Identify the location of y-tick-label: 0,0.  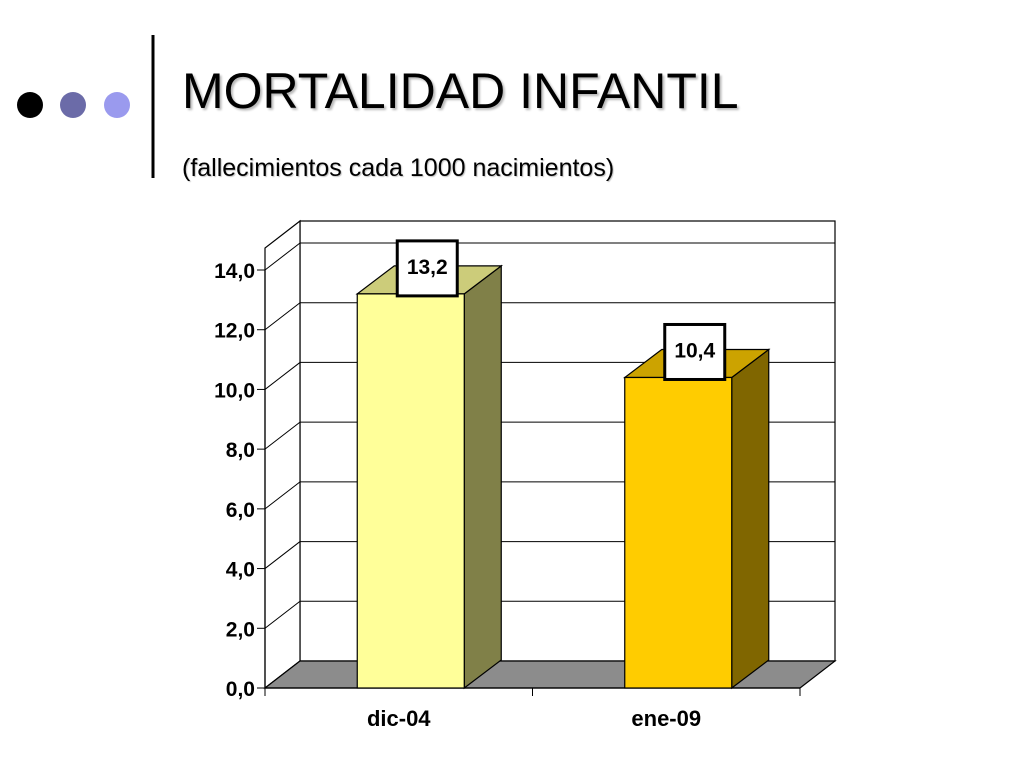
(240, 689).